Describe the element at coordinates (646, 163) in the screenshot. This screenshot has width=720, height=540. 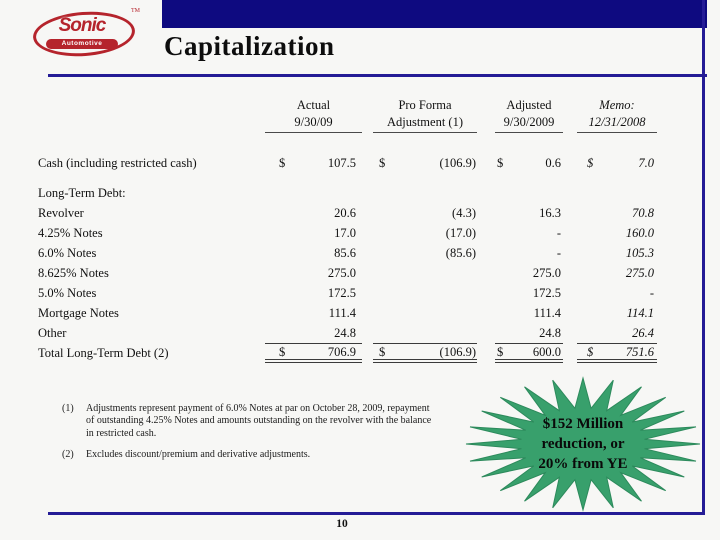
I see `cell-value: 7.0` at that location.